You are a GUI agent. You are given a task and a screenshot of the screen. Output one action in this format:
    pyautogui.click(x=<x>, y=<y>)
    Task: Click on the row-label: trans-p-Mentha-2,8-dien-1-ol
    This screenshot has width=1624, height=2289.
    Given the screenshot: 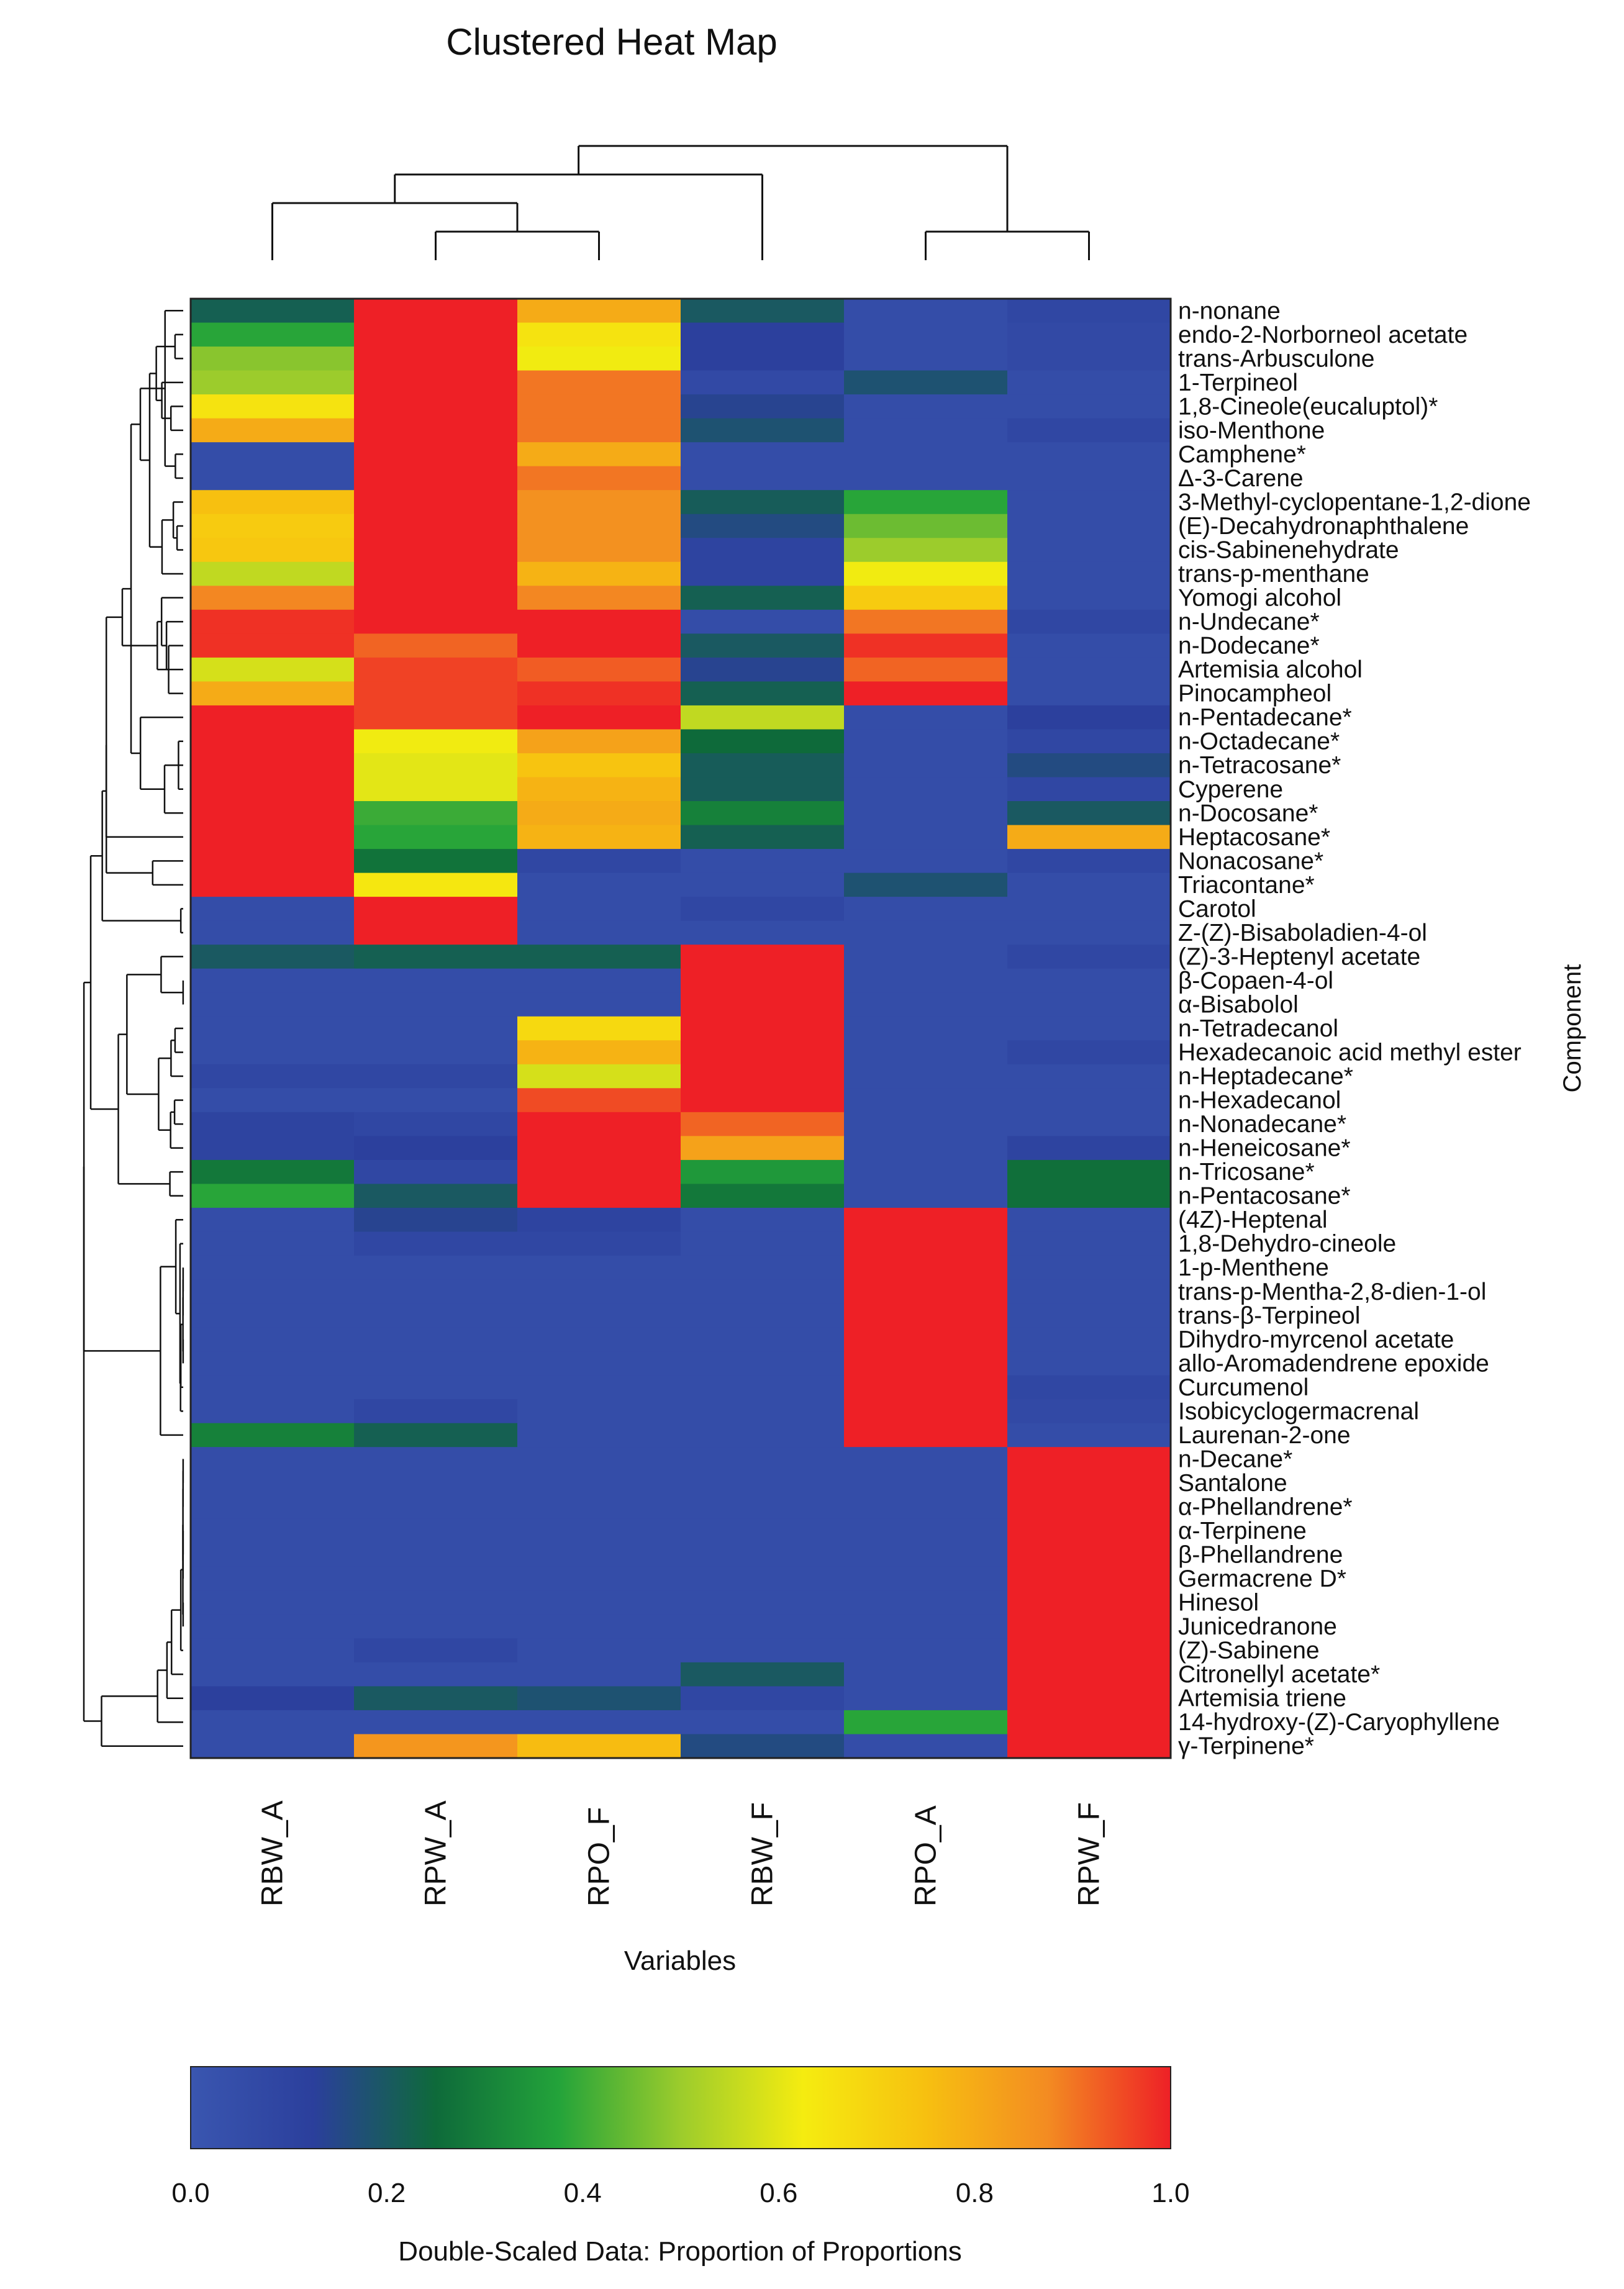 What is the action you would take?
    pyautogui.click(x=1332, y=1292)
    